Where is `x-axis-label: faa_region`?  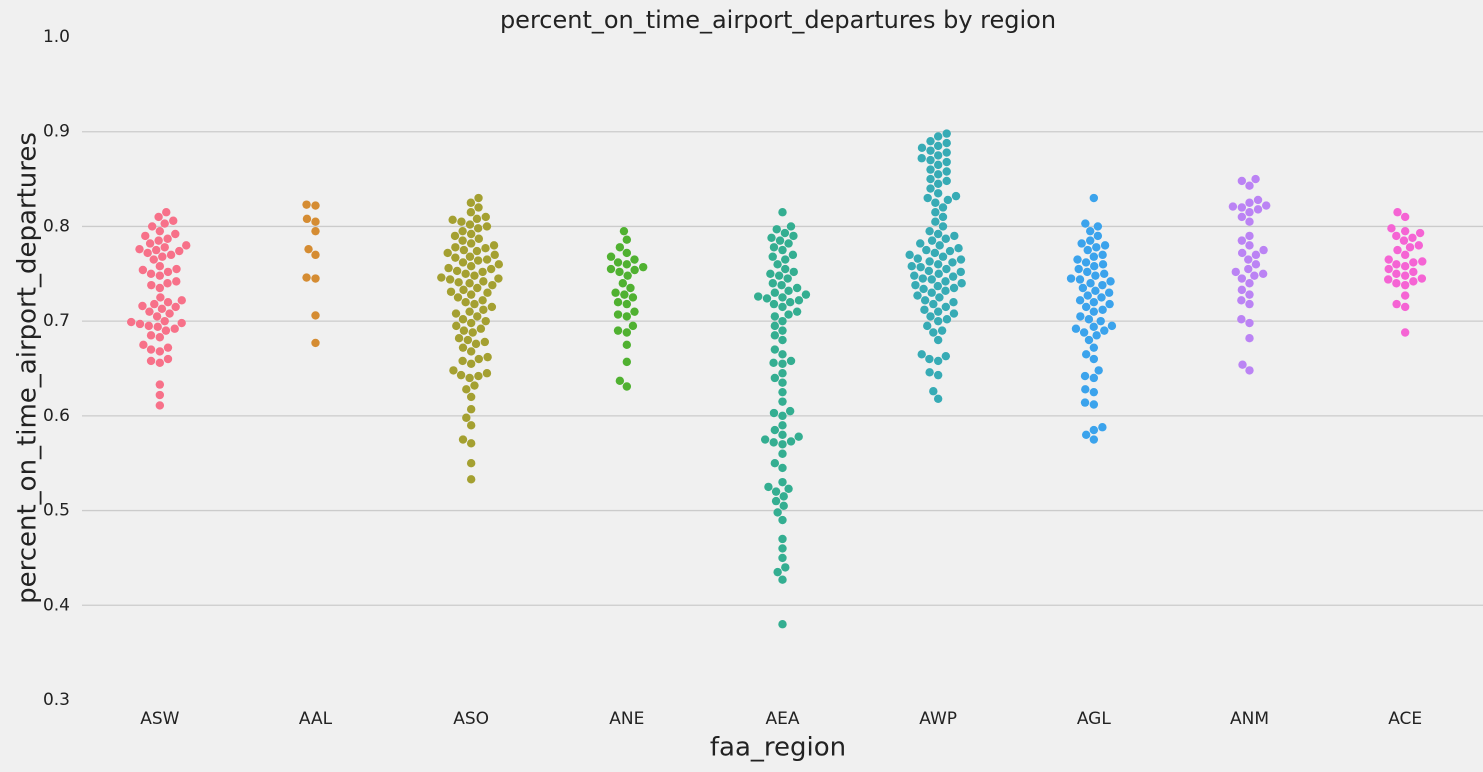 x-axis-label: faa_region is located at coordinates (778, 748).